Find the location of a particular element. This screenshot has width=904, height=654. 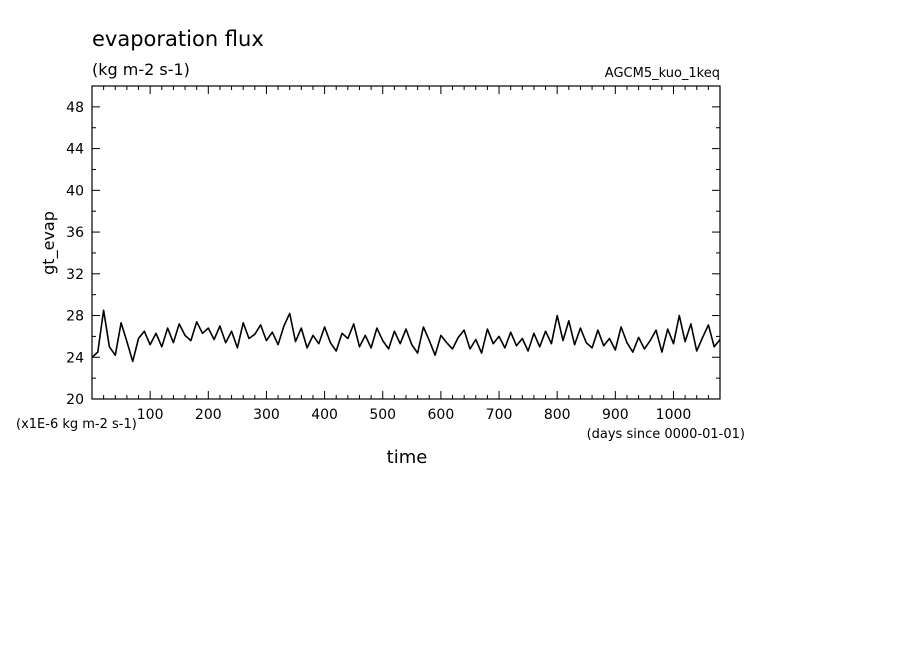

x-tick-label: 700 is located at coordinates (499, 415).